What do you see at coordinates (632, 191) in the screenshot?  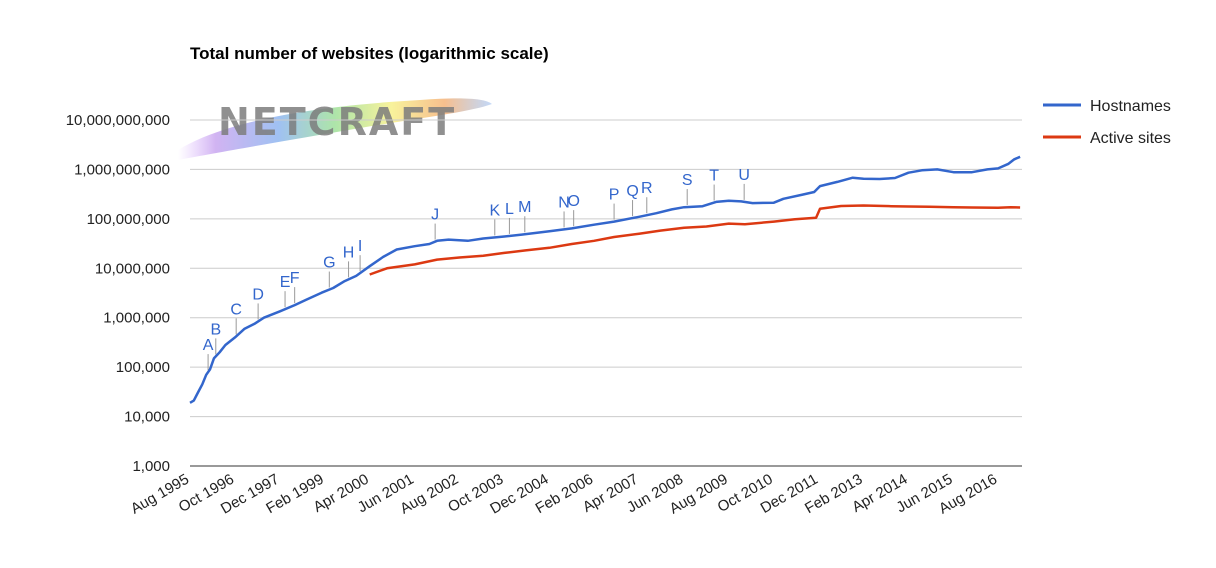 I see `annotation-label: Q` at bounding box center [632, 191].